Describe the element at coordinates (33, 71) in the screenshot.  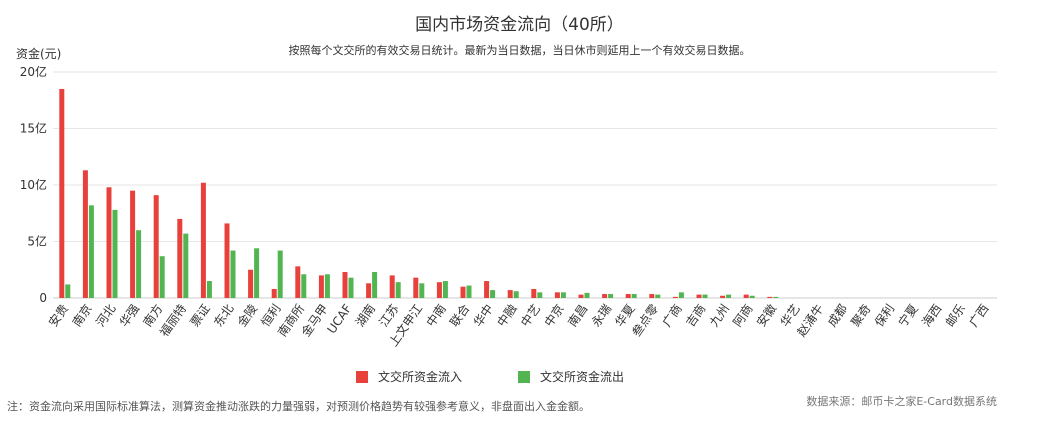
I see `y-tick-label: 20亿` at that location.